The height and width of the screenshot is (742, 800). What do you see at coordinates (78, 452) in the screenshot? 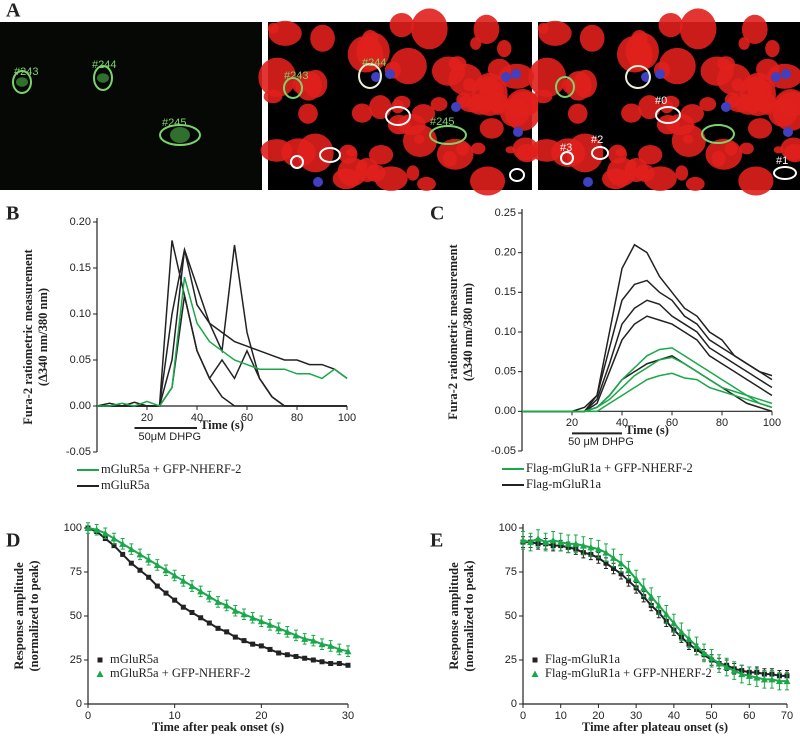
I see `y-tick-label: -0.05` at bounding box center [78, 452].